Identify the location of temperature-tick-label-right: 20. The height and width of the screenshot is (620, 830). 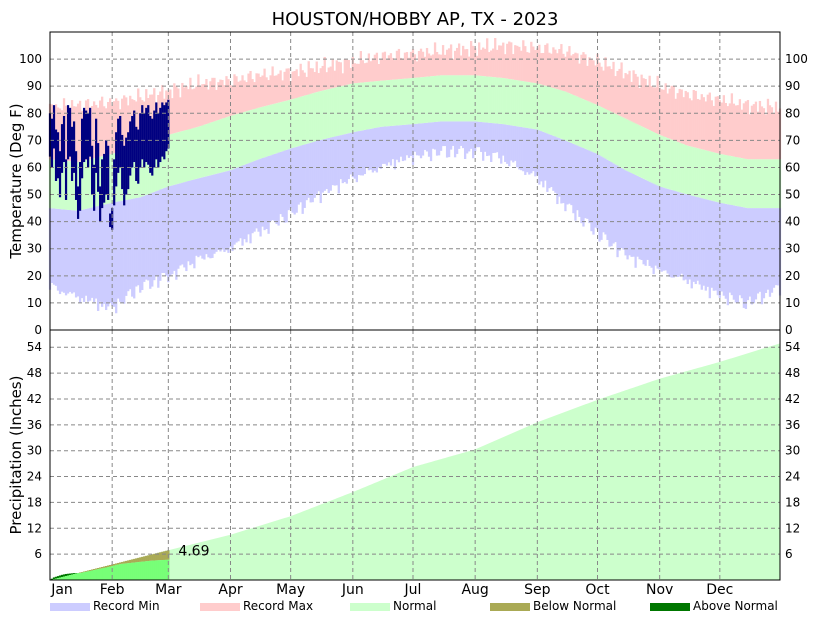
(792, 276).